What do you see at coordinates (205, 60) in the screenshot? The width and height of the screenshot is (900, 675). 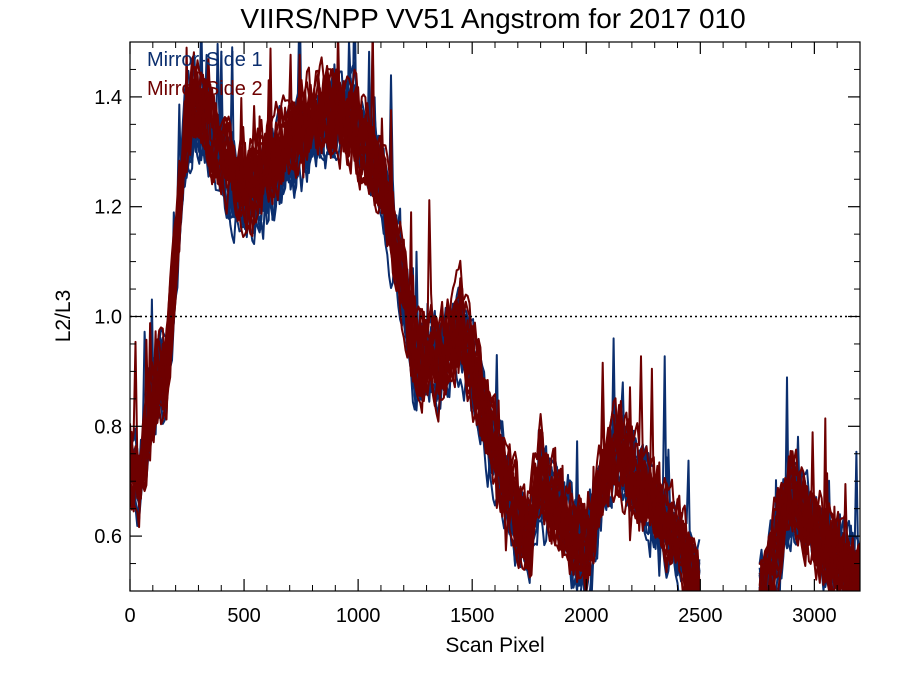 I see `legend-entry-mirror-side-1: Mirror-Side 1` at bounding box center [205, 60].